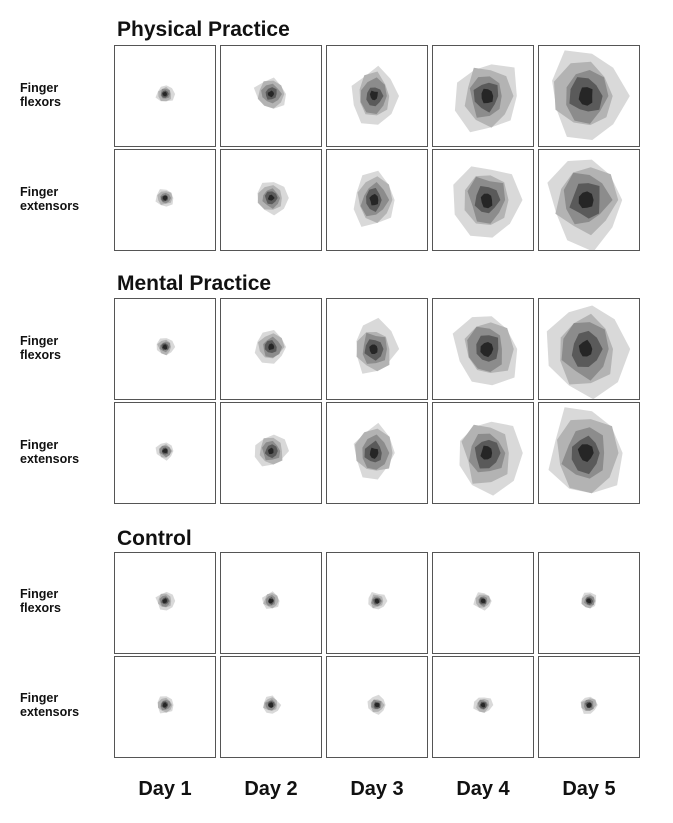 Image resolution: width=673 pixels, height=823 pixels. I want to click on group-title-control: Control, so click(154, 538).